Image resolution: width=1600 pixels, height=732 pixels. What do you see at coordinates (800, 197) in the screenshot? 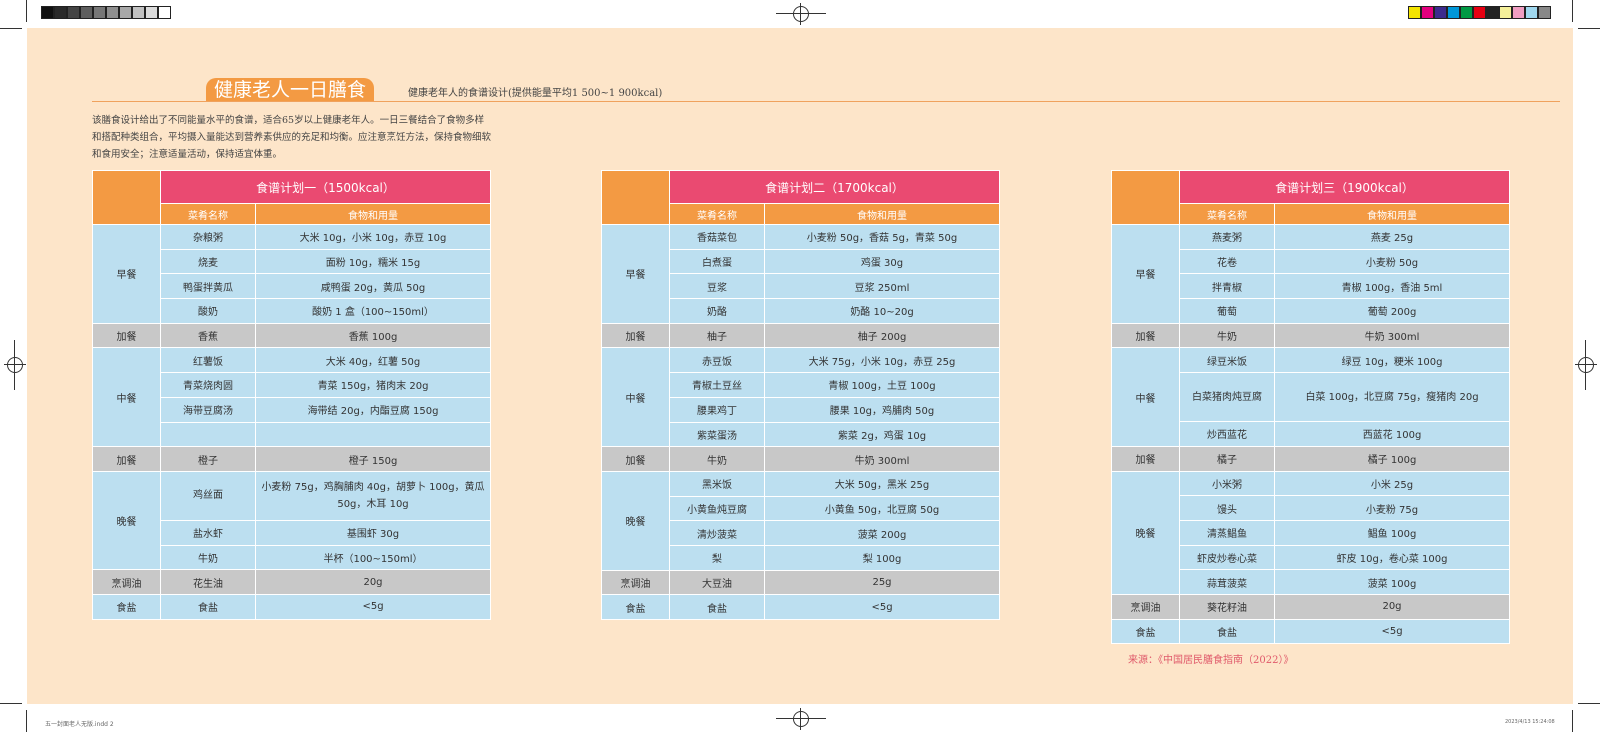
I see `table-title-row: 食谱计划二（1700kcal）` at bounding box center [800, 197].